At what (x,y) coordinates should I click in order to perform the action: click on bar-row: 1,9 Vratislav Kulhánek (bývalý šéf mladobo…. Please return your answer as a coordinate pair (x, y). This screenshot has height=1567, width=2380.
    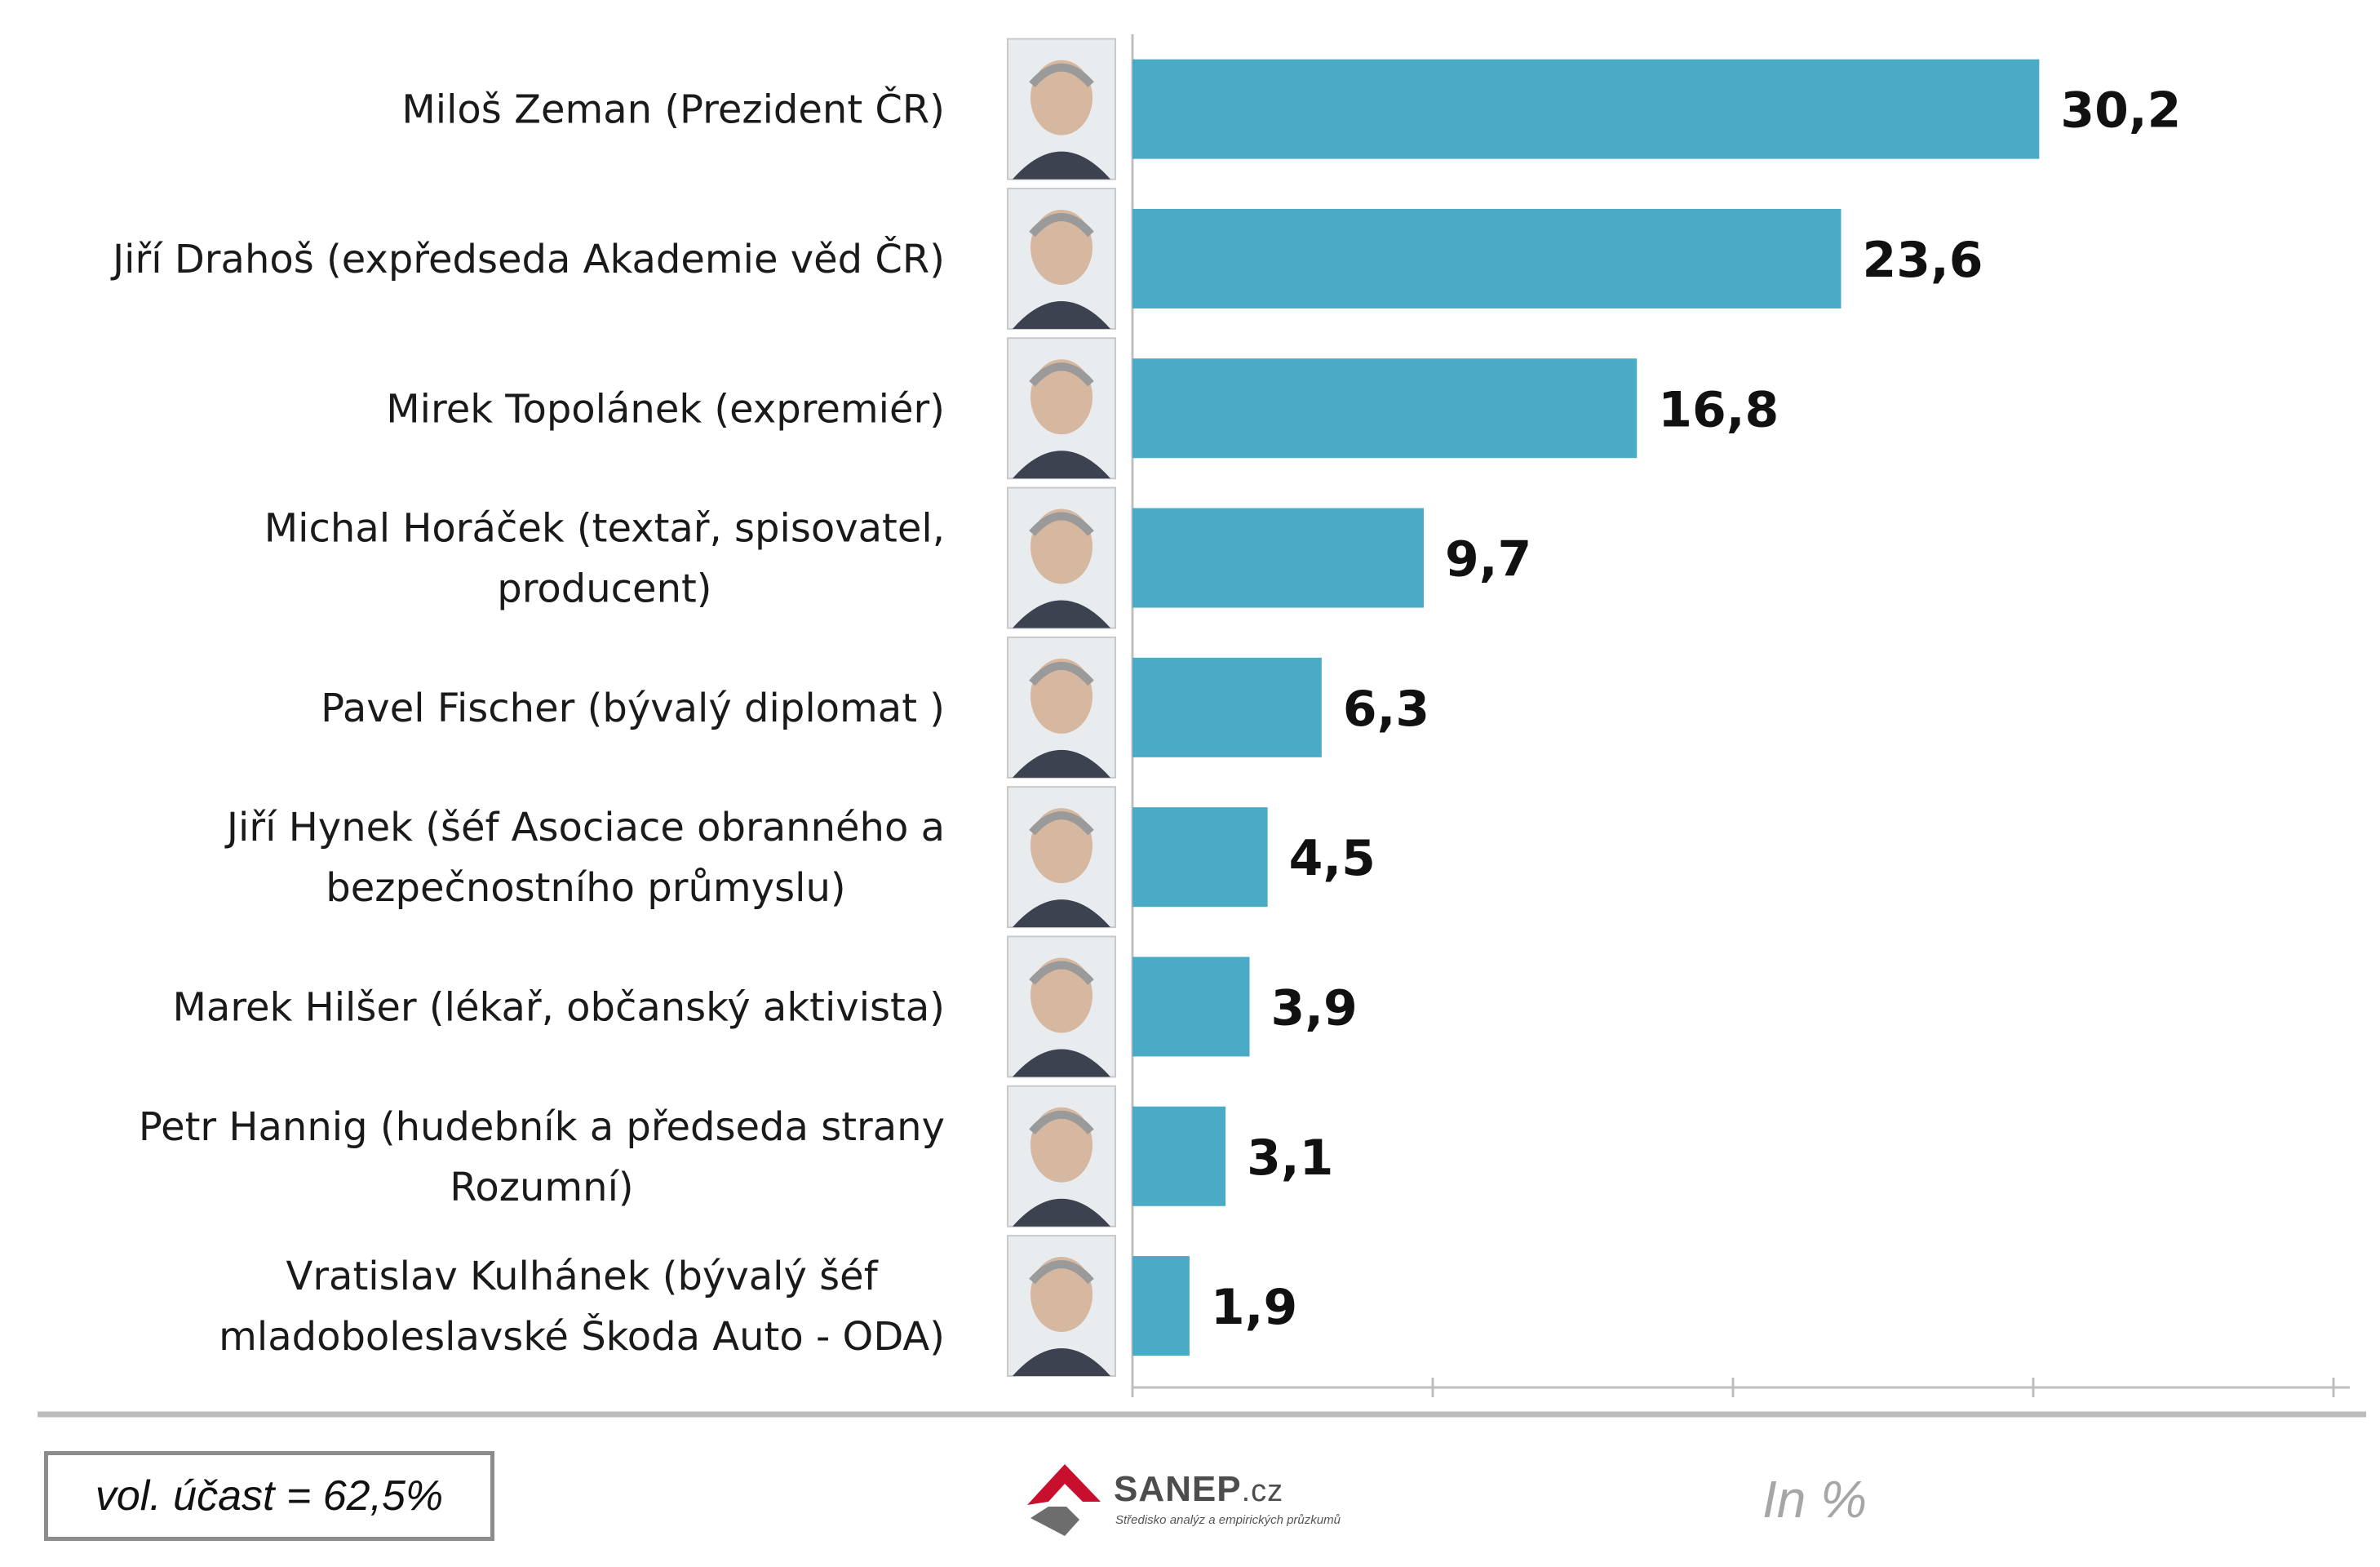
    Looking at the image, I should click on (758, 1307).